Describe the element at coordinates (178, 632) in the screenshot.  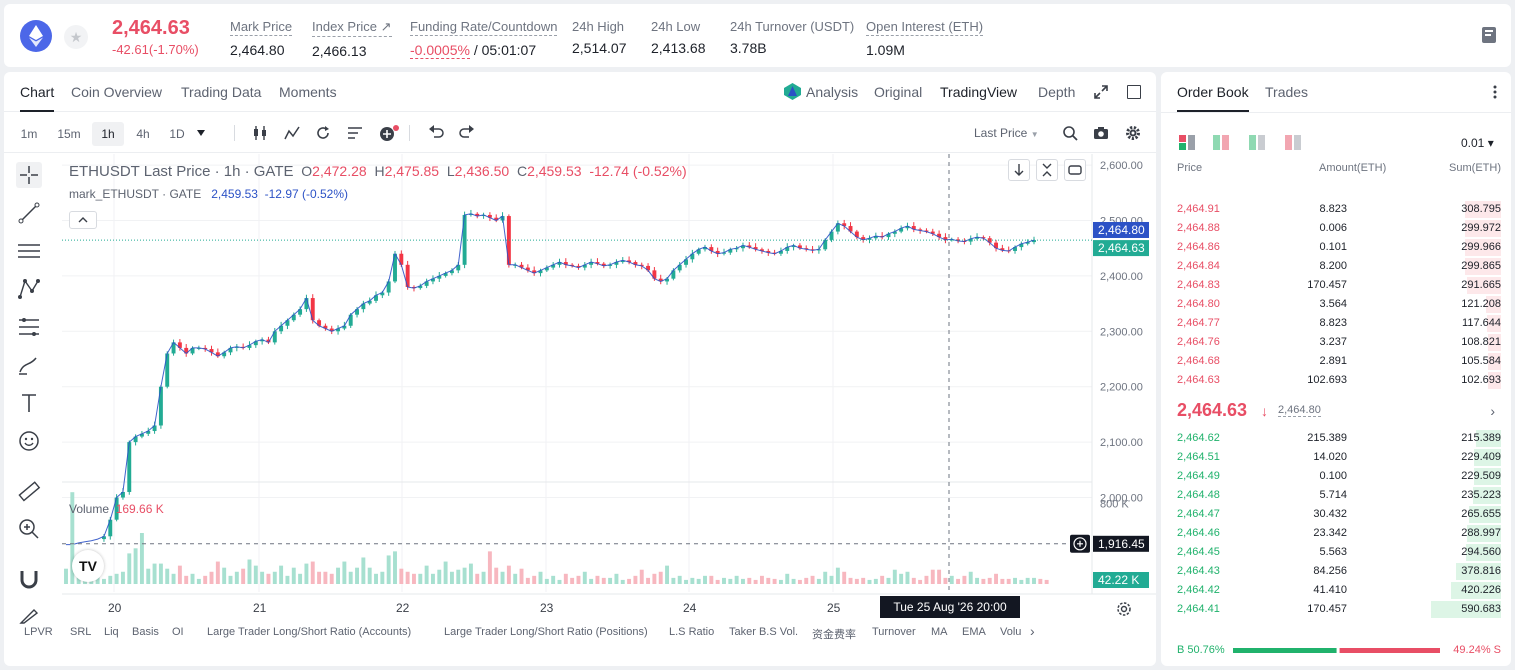
I see `indicator-chip-oi: OI` at that location.